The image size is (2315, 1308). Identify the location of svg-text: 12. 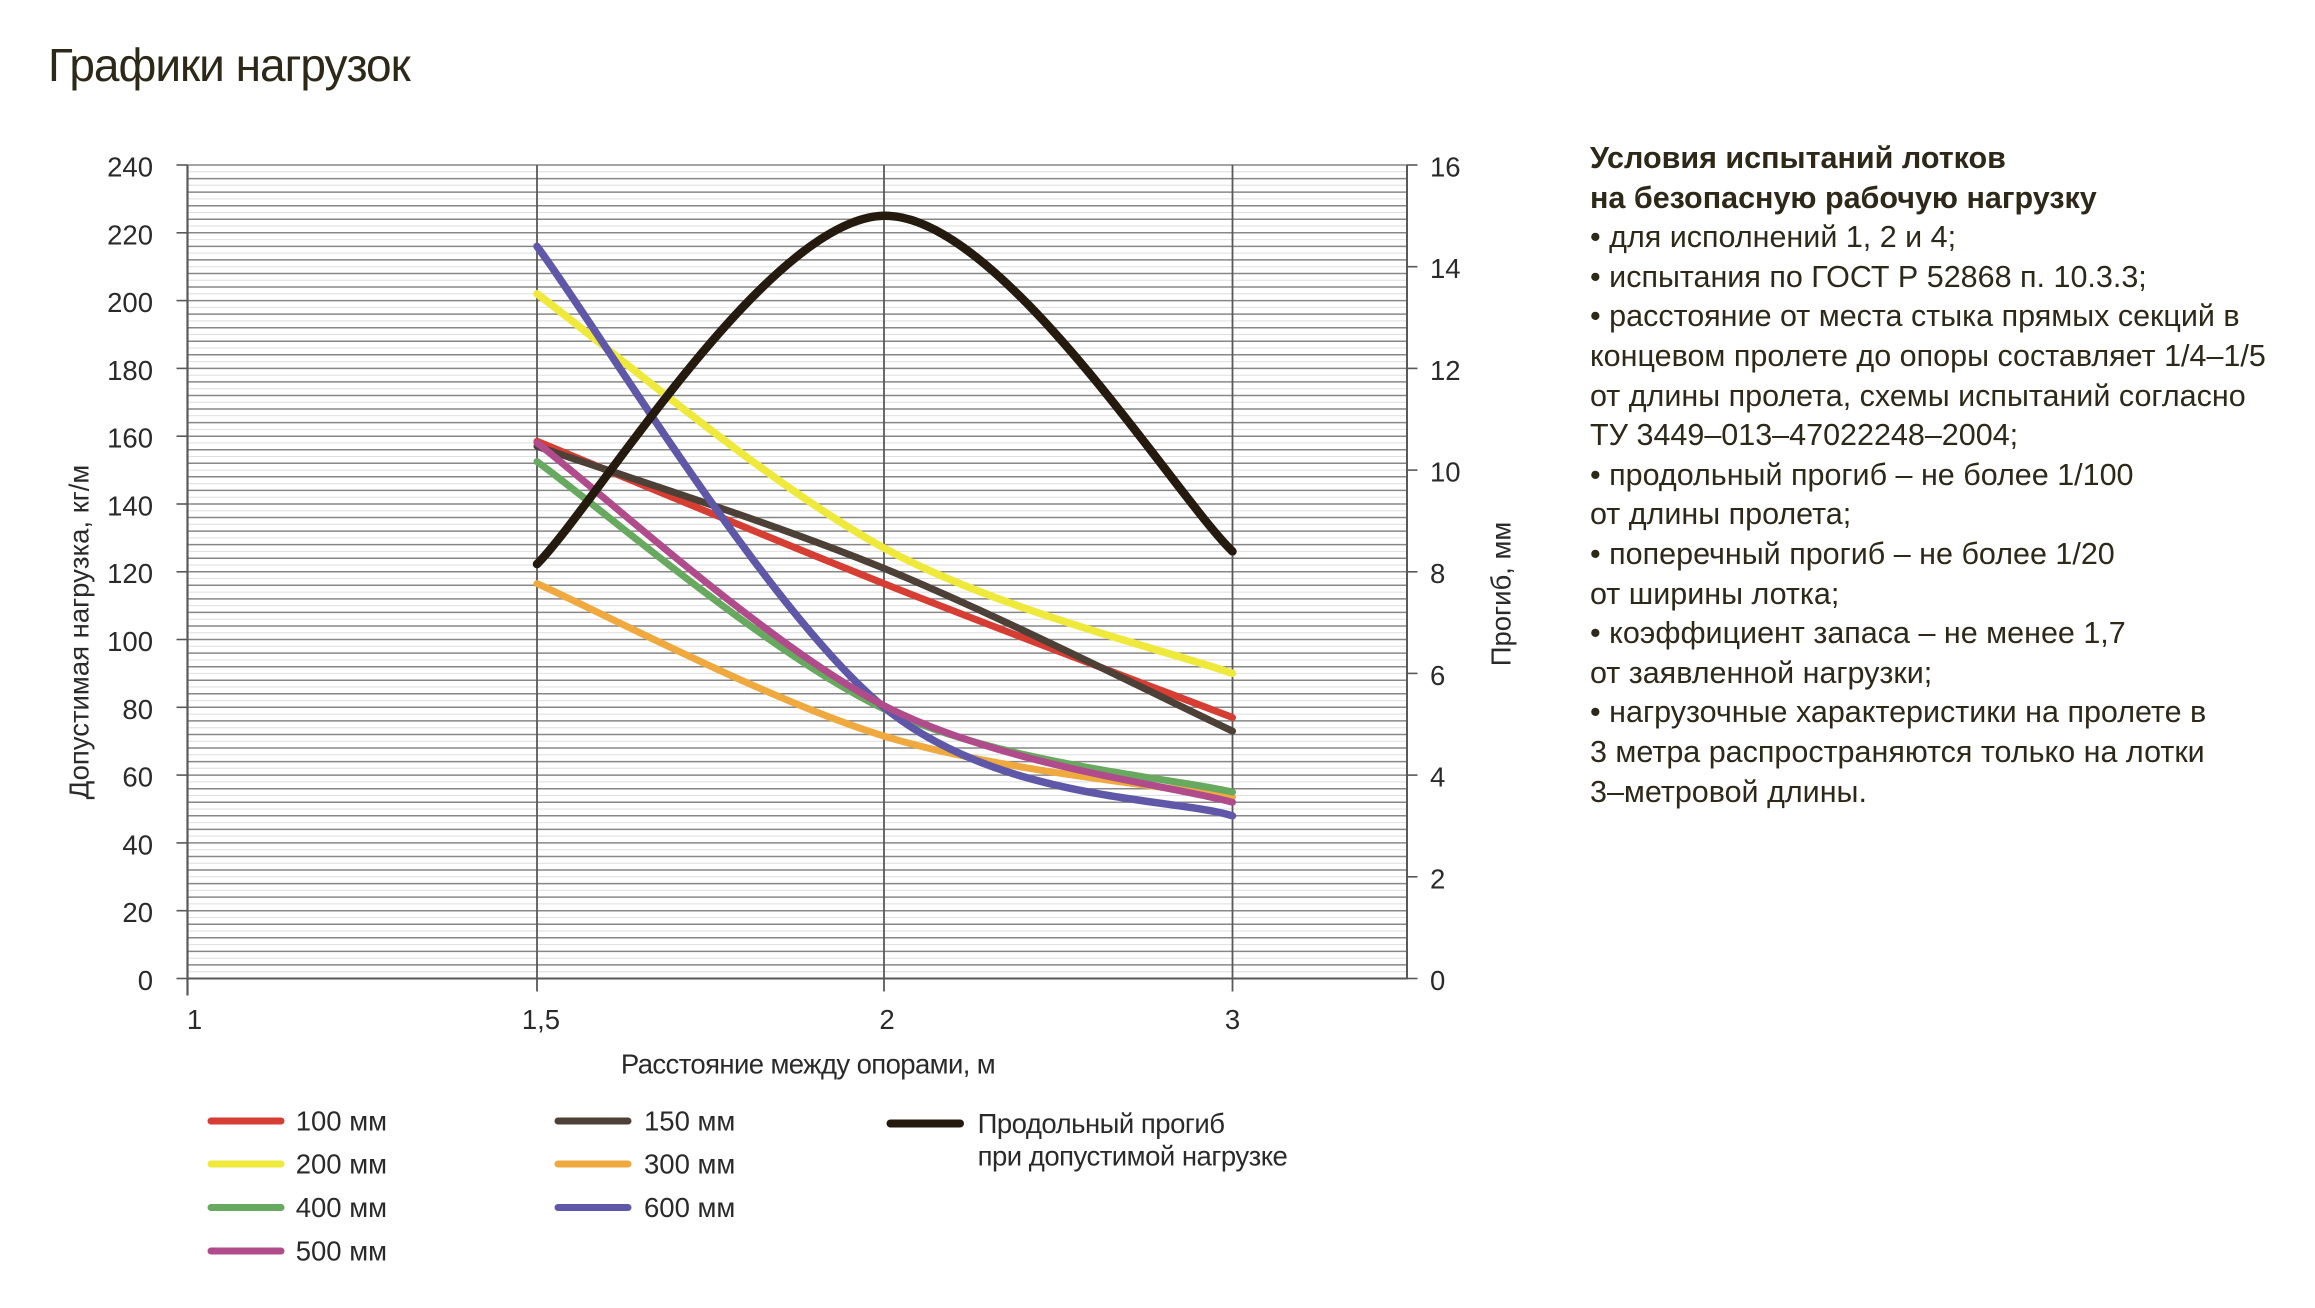
(1445, 370).